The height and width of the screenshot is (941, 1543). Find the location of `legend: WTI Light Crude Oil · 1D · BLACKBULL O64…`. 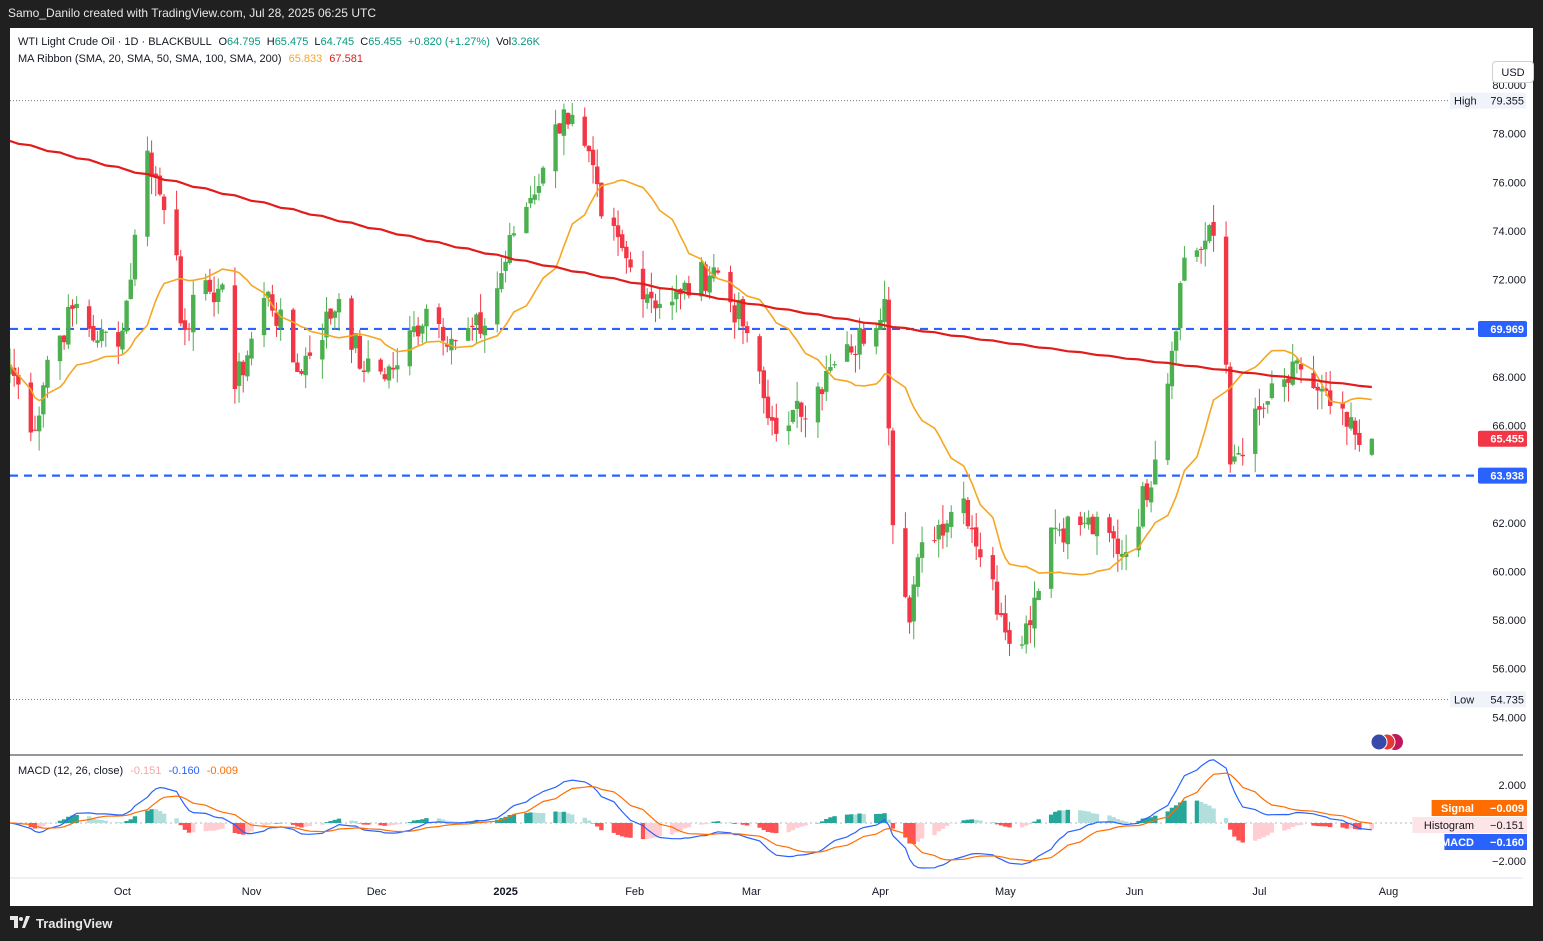

legend: WTI Light Crude Oil · 1D · BLACKBULL O64… is located at coordinates (279, 50).